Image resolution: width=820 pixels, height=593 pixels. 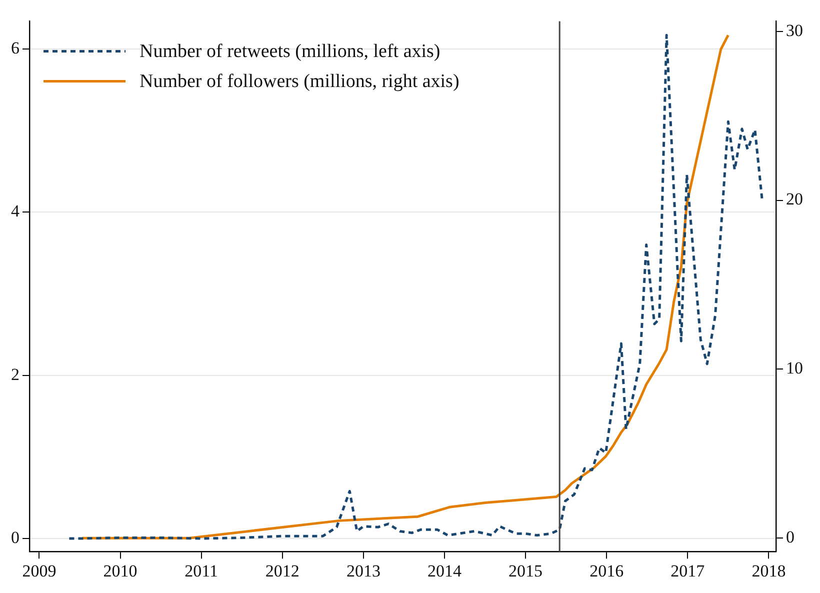 What do you see at coordinates (290, 51) in the screenshot?
I see `legend-label: Number of retweets (millions, left axis)` at bounding box center [290, 51].